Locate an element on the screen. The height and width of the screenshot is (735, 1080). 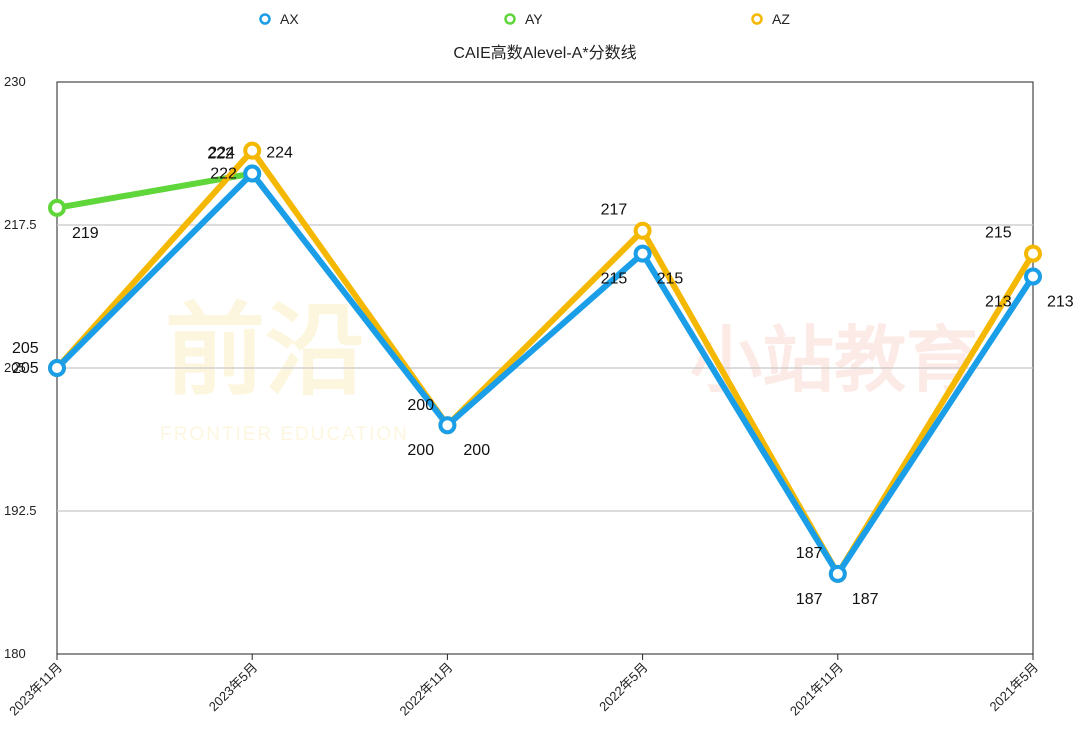
data-label-AZ-2: 200 is located at coordinates (420, 405).